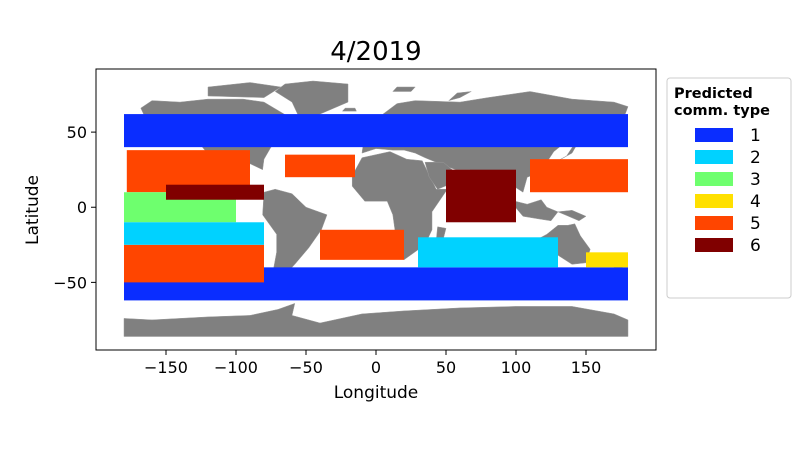 The height and width of the screenshot is (450, 800). I want to click on x-tick-label: −150, so click(166, 367).